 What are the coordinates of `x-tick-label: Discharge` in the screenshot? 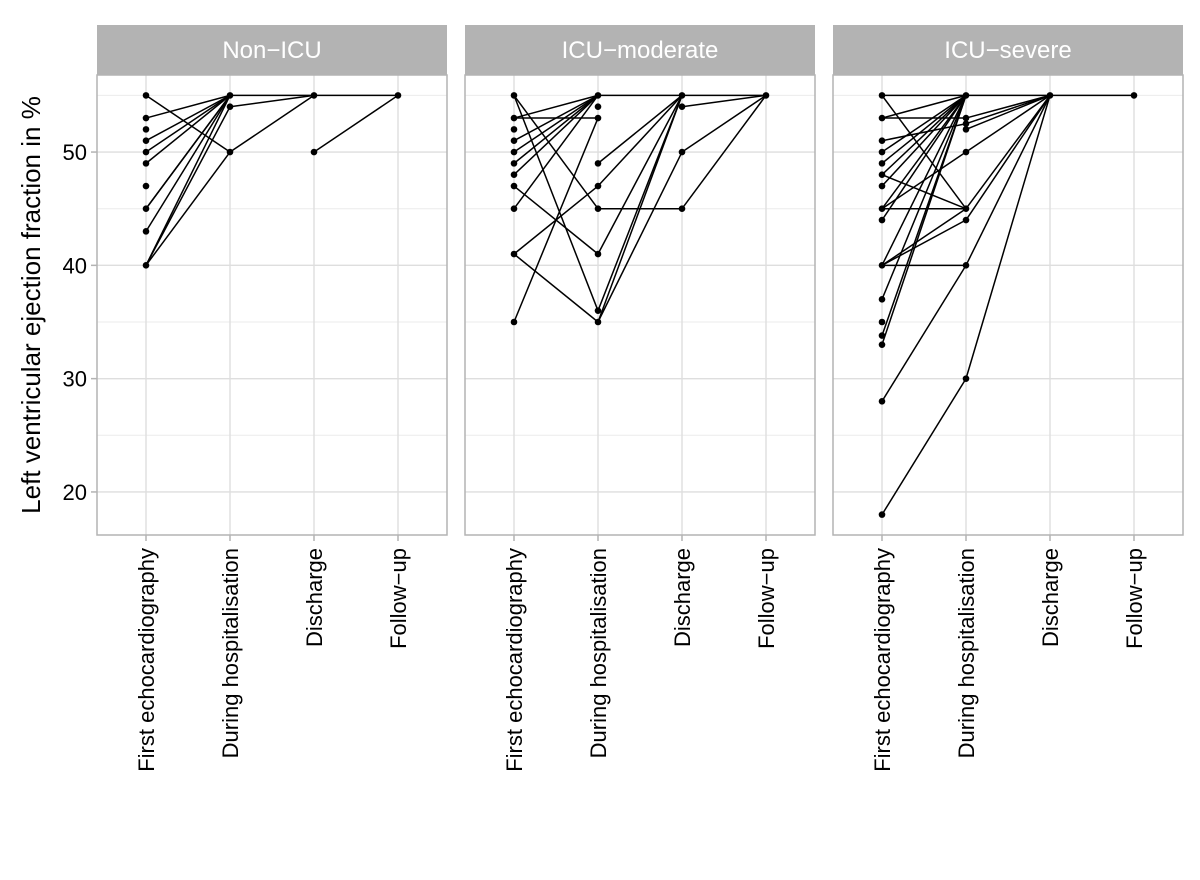 It's located at (682, 597).